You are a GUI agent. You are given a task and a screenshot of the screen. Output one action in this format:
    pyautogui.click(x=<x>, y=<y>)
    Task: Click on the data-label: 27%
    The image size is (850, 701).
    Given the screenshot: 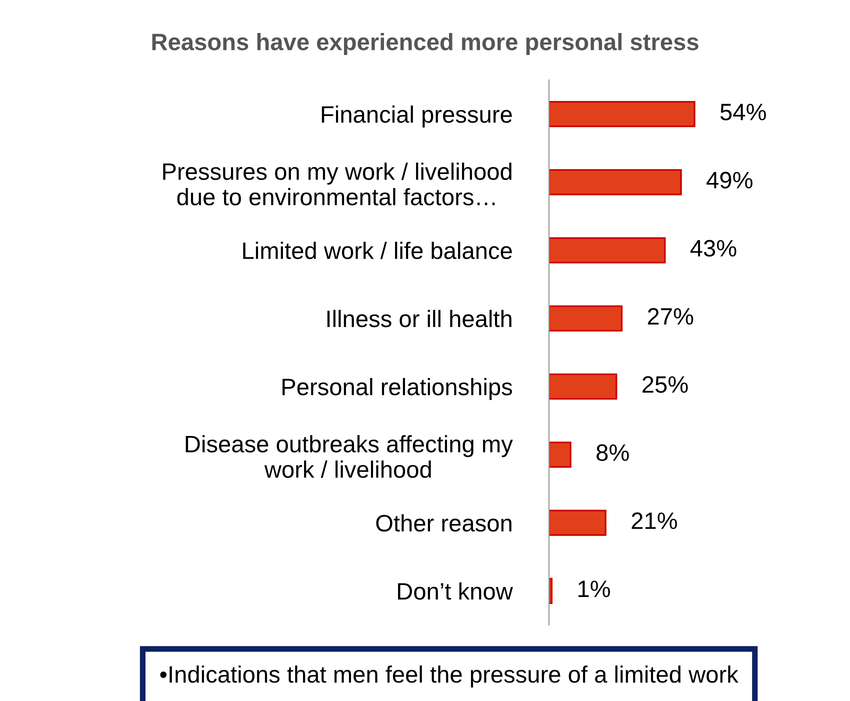 What is the action you would take?
    pyautogui.click(x=671, y=316)
    